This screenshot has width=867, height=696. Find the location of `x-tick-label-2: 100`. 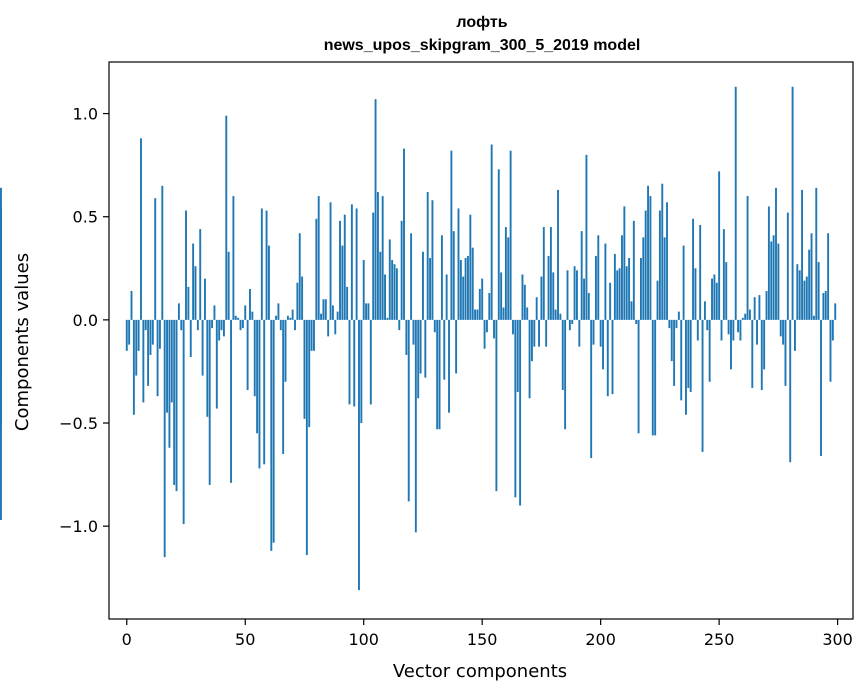

x-tick-label-2: 100 is located at coordinates (363, 639).